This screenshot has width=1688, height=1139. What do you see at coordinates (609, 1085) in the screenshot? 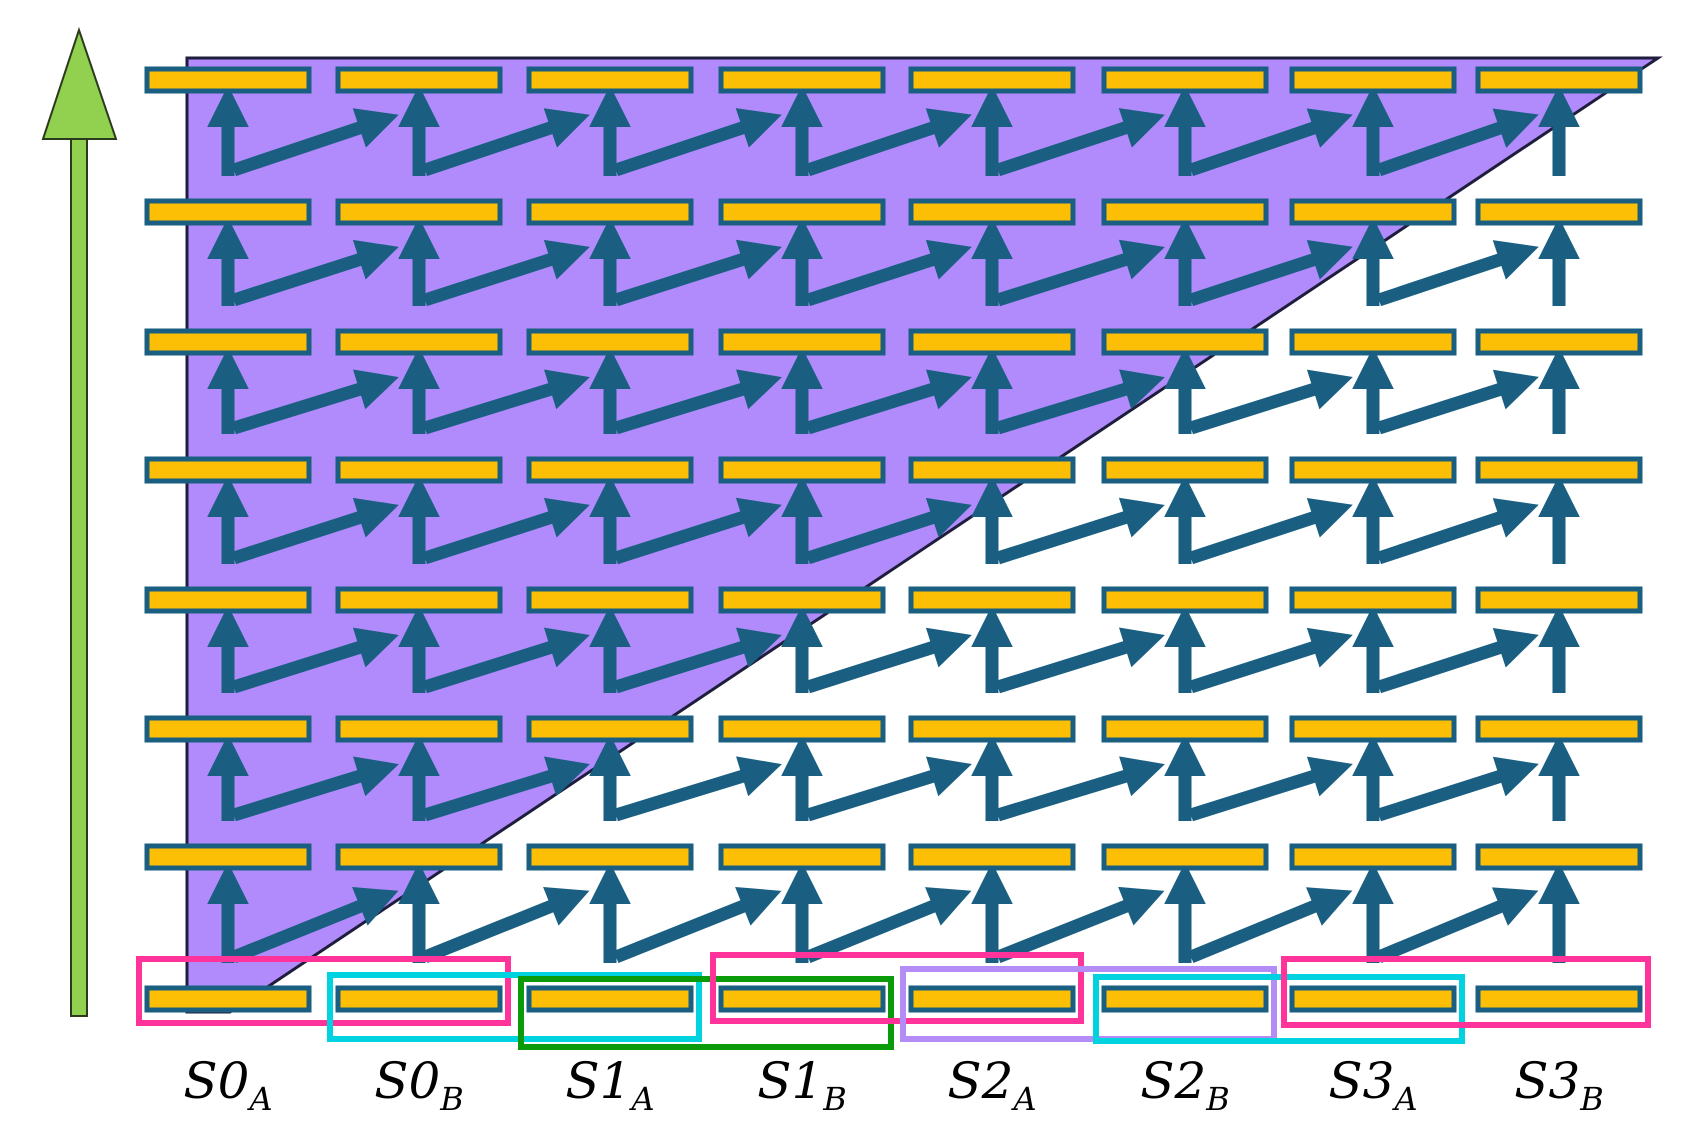
I see `column-label: S1A` at bounding box center [609, 1085].